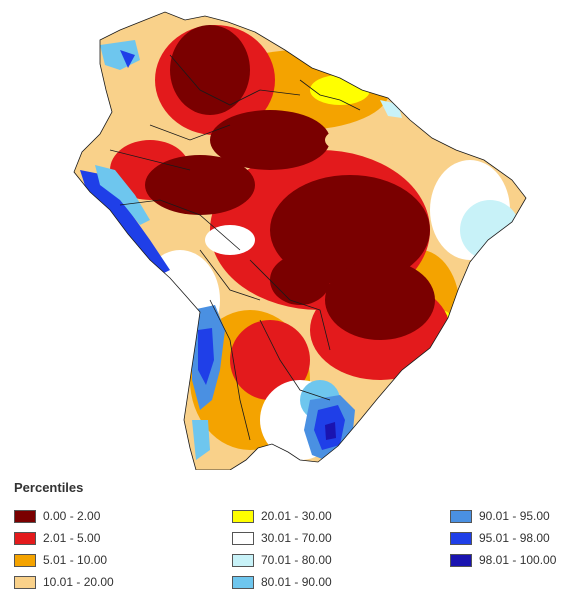 Image resolution: width=568 pixels, height=610 pixels. I want to click on legend-label: 10.01 - 20.00, so click(78, 582).